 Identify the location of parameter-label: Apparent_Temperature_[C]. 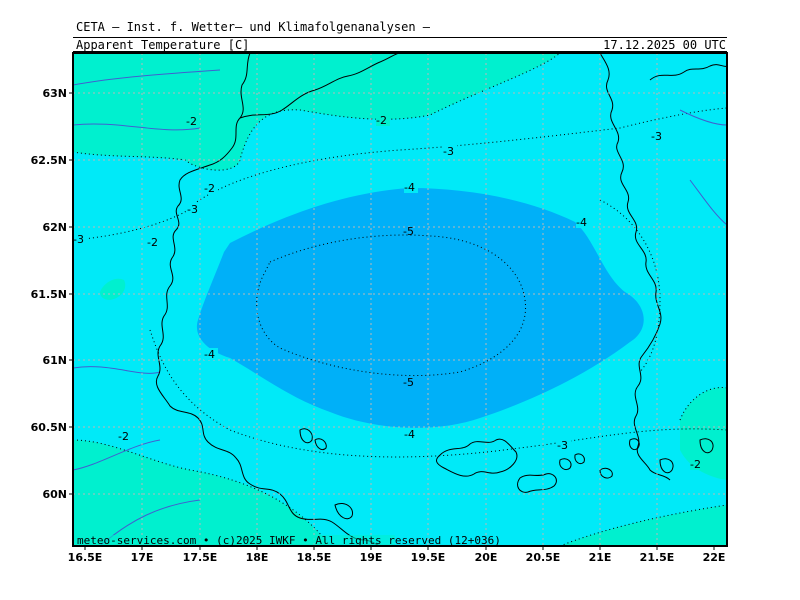
(163, 45).